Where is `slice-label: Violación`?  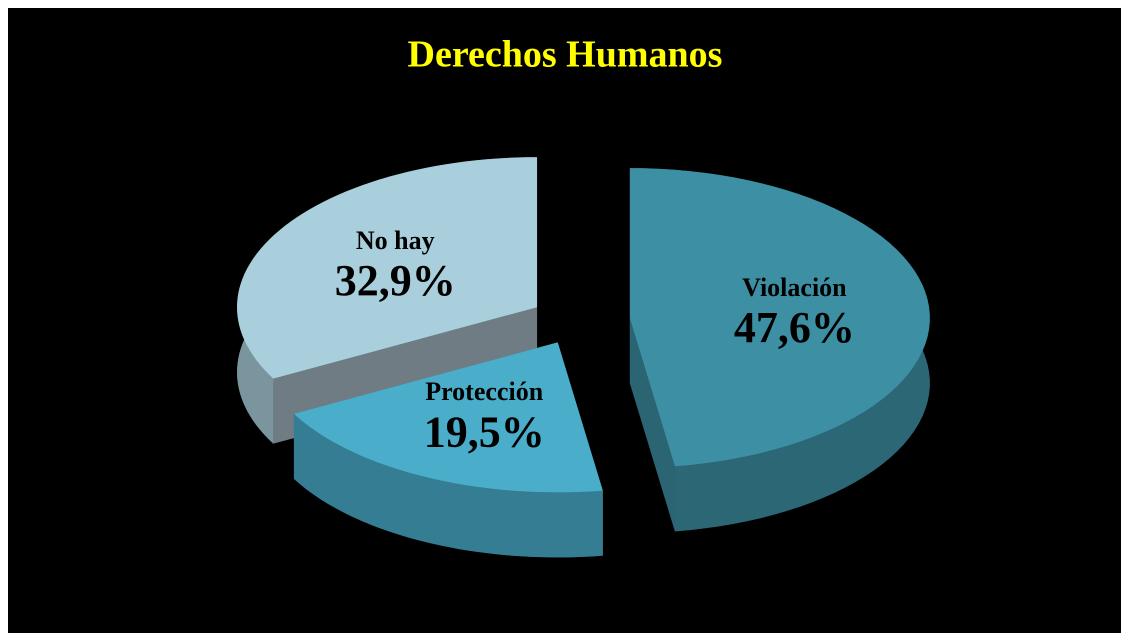 slice-label: Violación is located at coordinates (794, 287).